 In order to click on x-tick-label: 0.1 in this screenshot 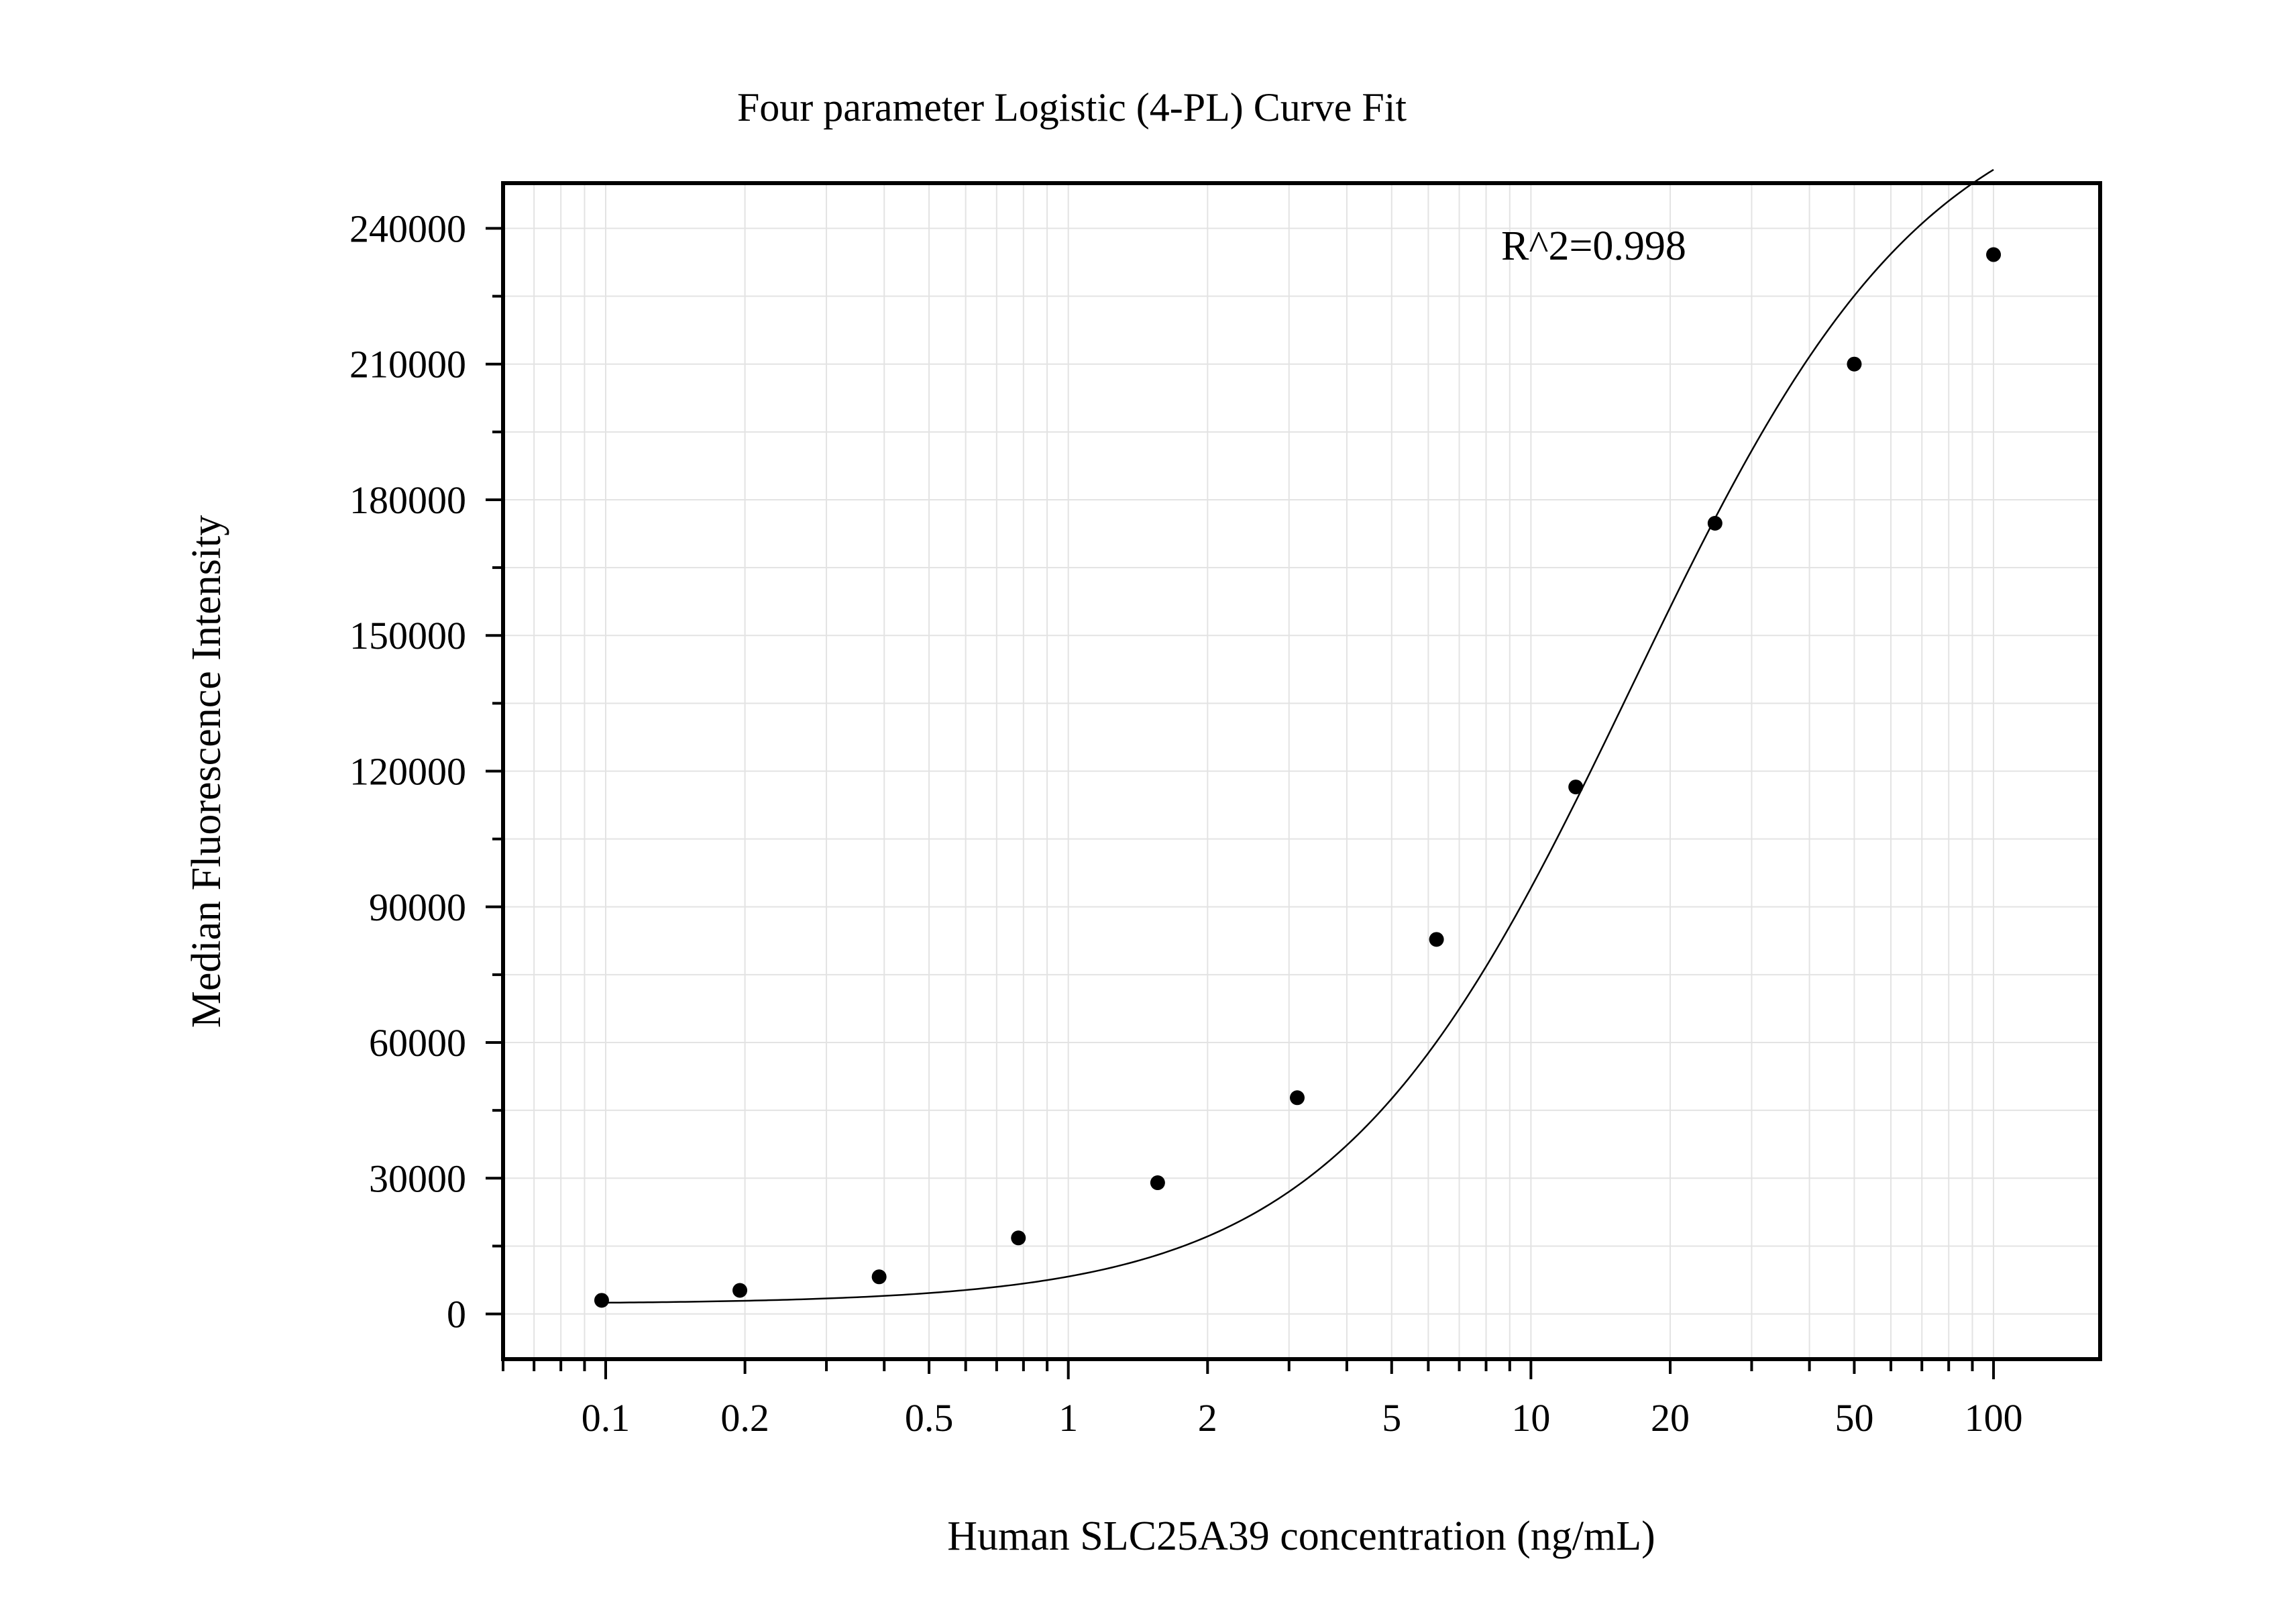, I will do `click(606, 1418)`.